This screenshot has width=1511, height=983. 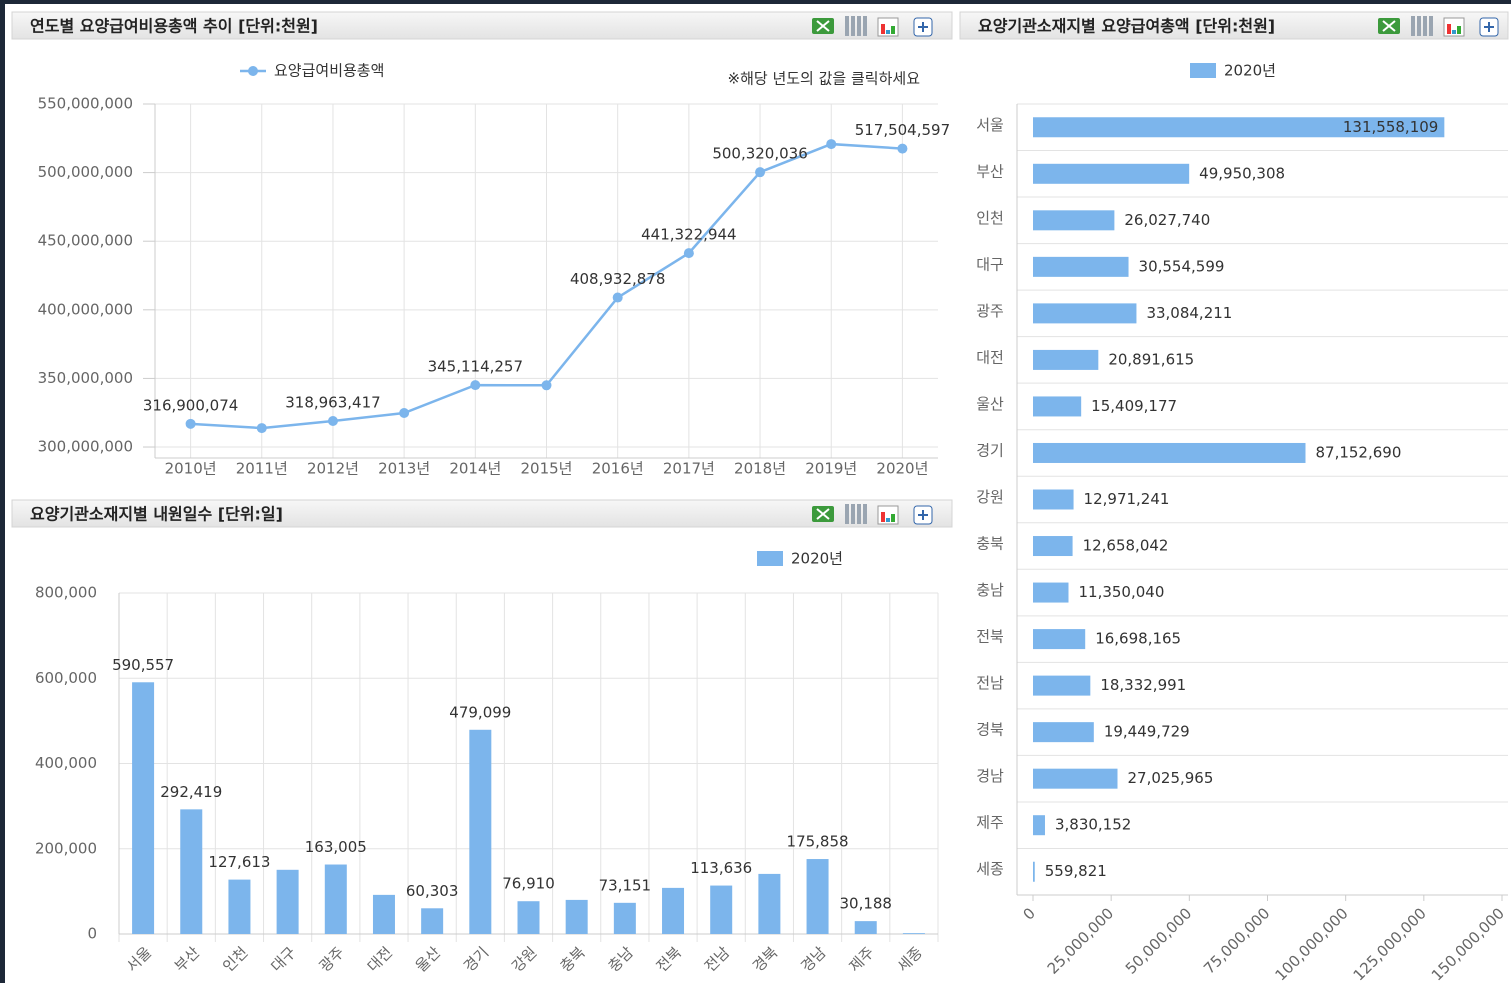 What do you see at coordinates (191, 792) in the screenshot?
I see `data-label: 292,419` at bounding box center [191, 792].